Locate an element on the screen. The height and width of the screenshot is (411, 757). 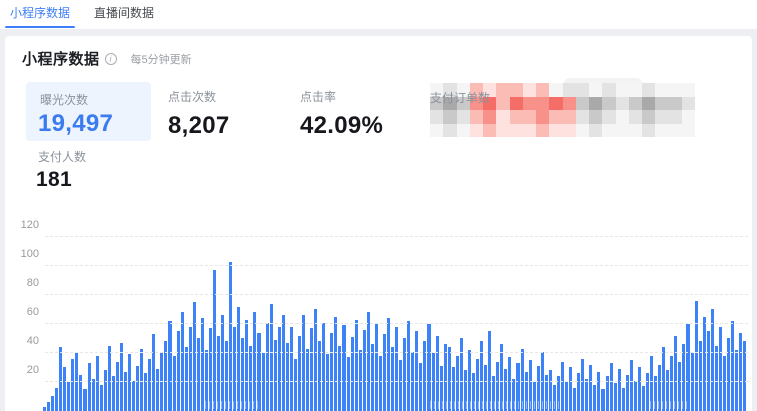
metric-value: 19,497 is located at coordinates (76, 123).